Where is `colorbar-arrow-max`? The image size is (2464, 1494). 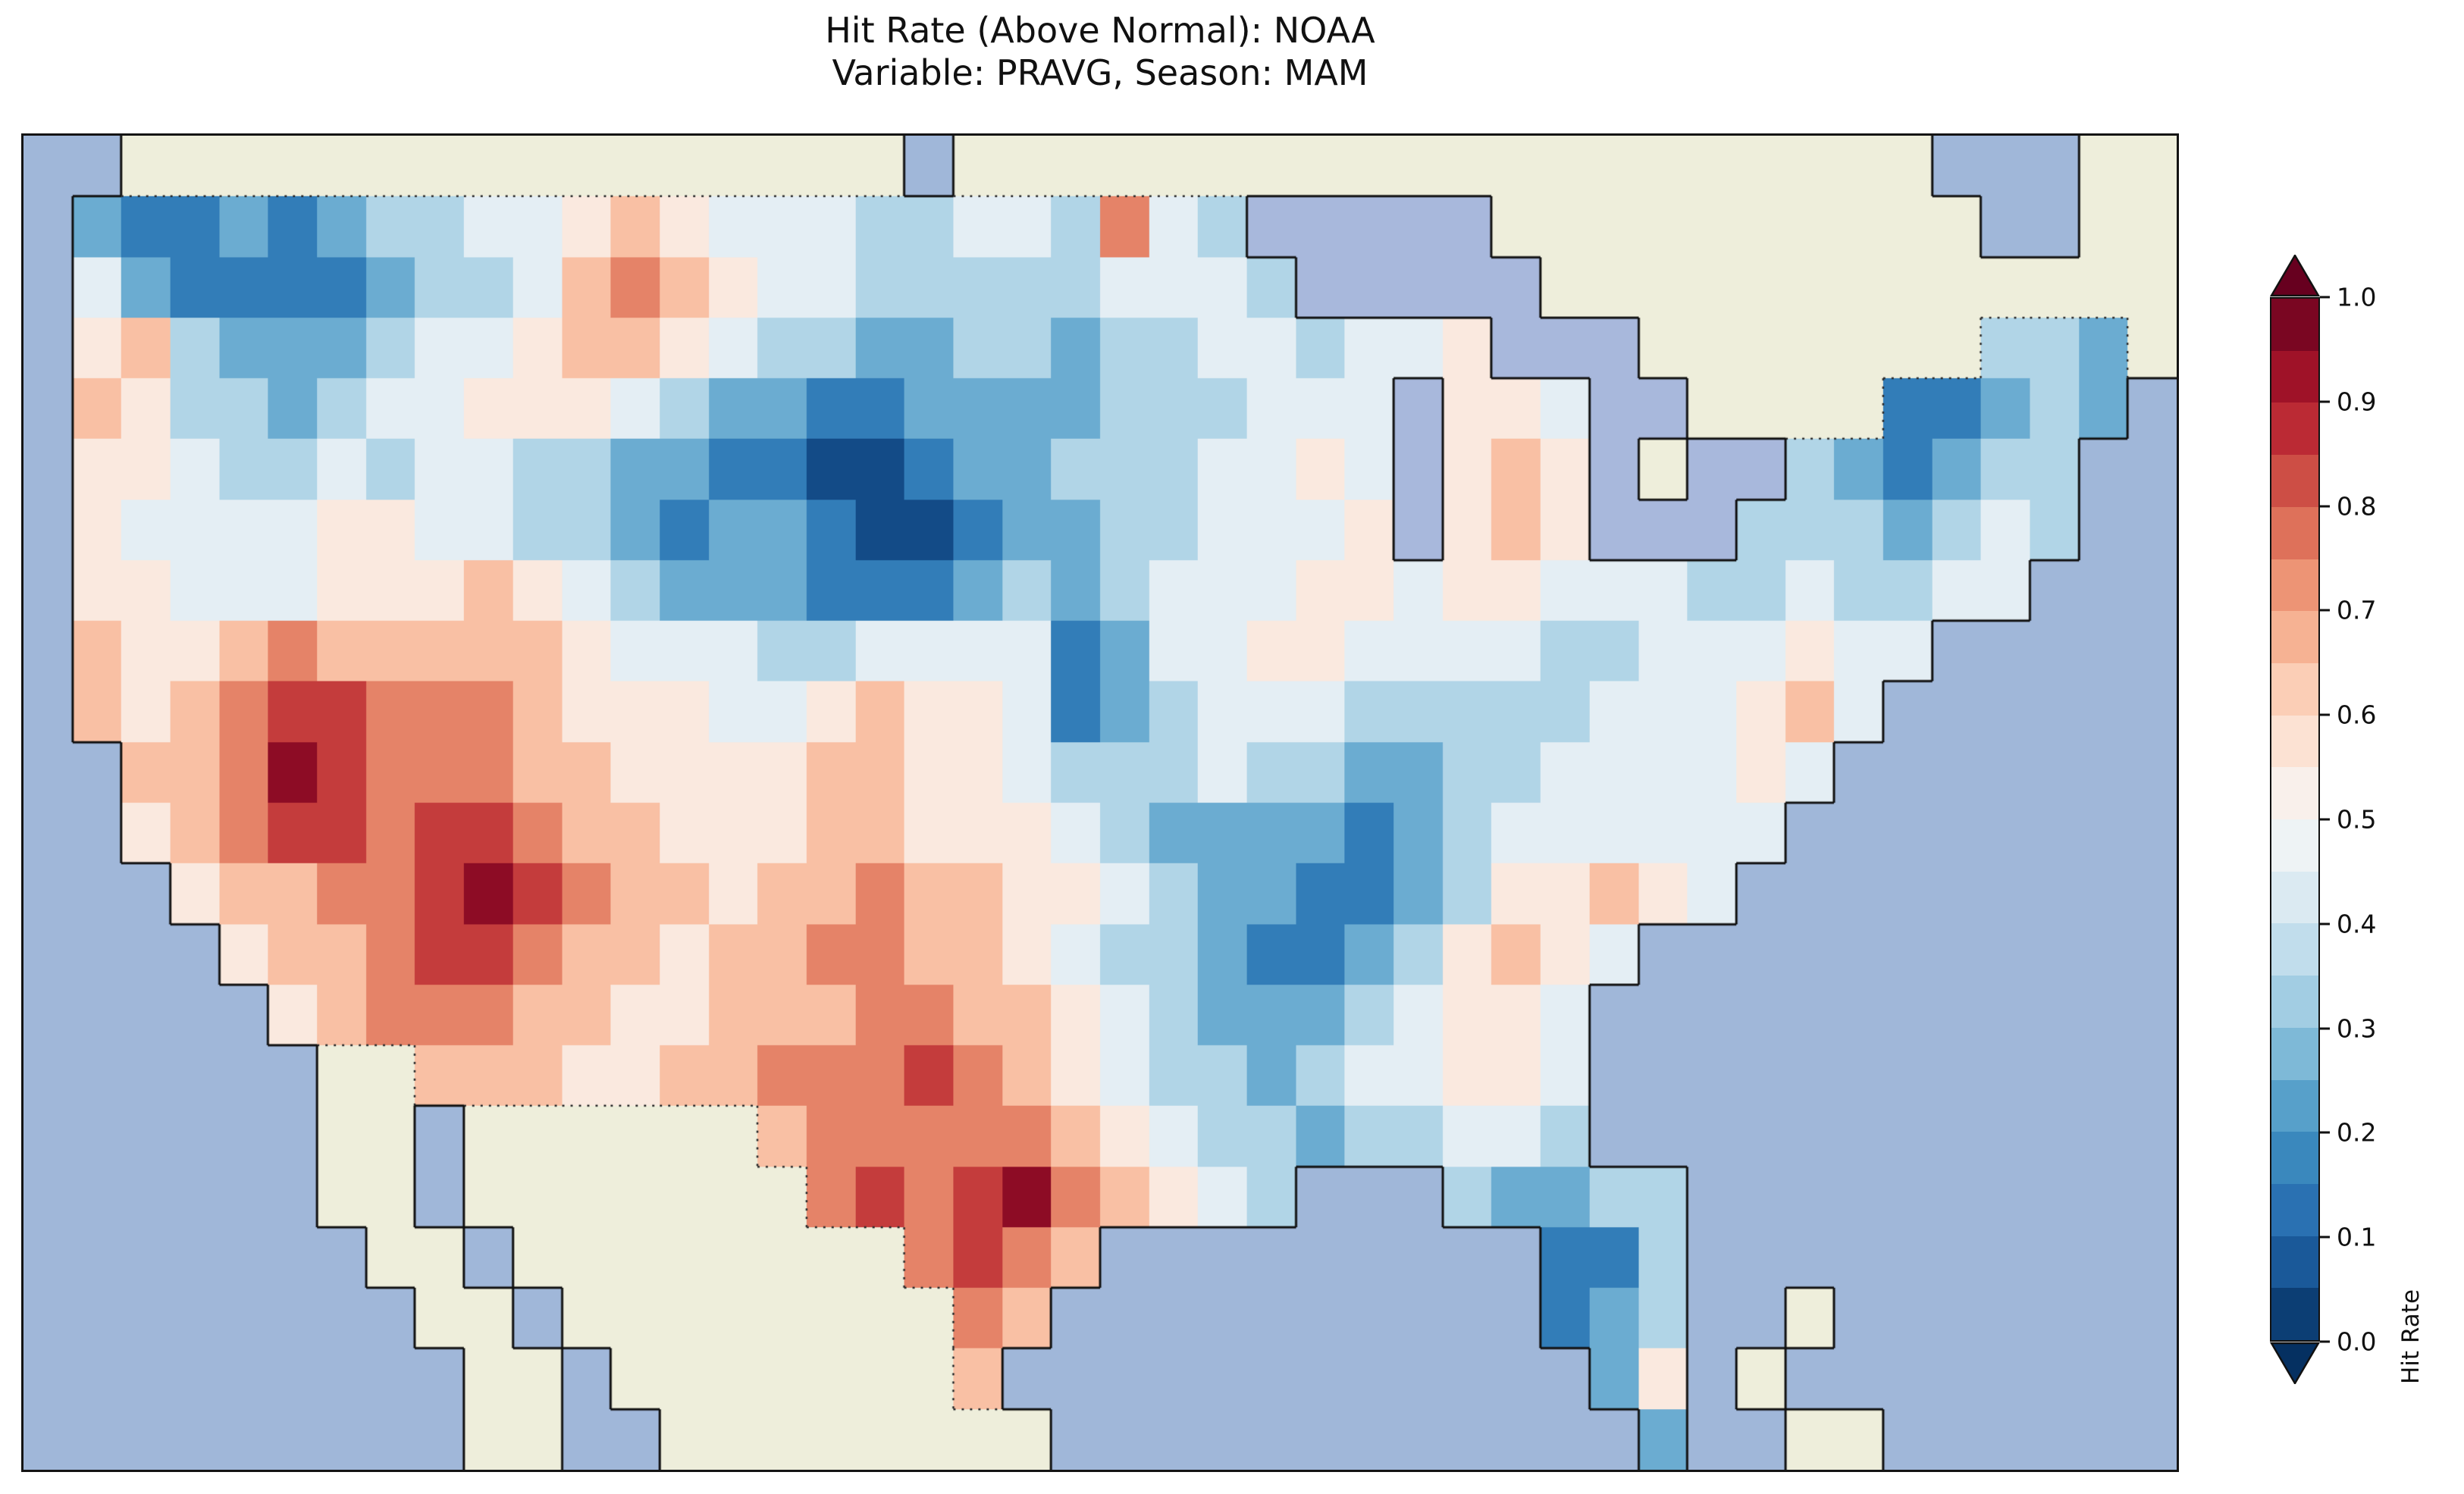 colorbar-arrow-max is located at coordinates (2295, 275).